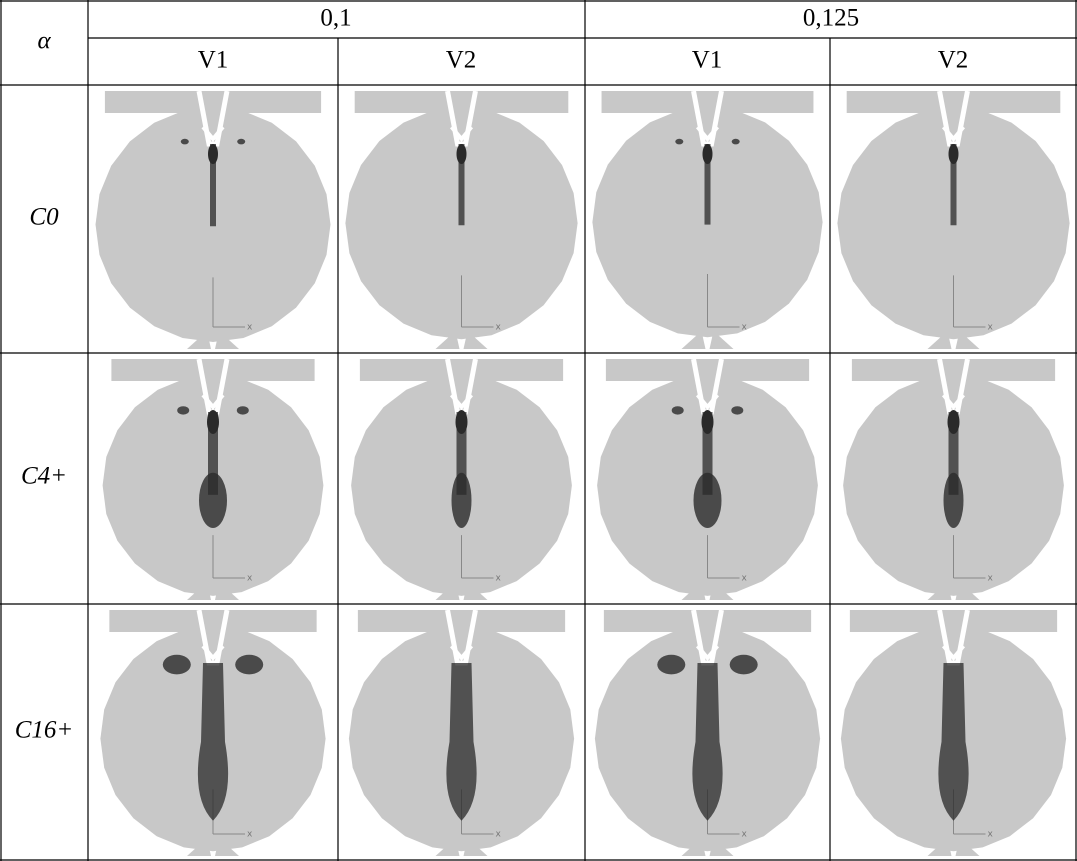 This screenshot has height=861, width=1077. I want to click on row-label: C16+, so click(44, 730).